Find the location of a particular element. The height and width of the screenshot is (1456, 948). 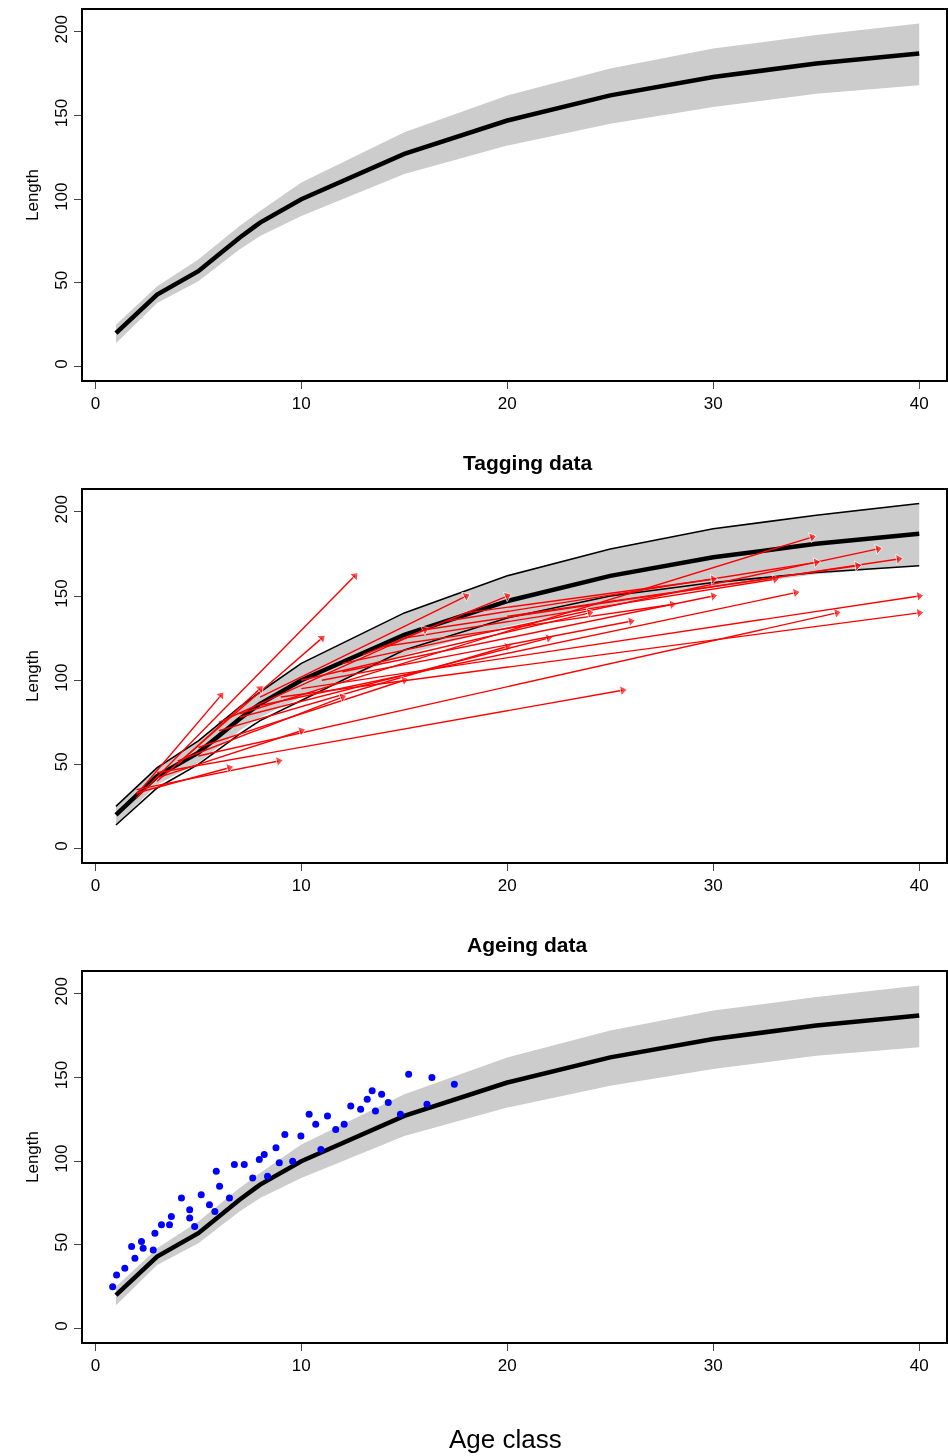

chart-title: Tagging data is located at coordinates (528, 462).